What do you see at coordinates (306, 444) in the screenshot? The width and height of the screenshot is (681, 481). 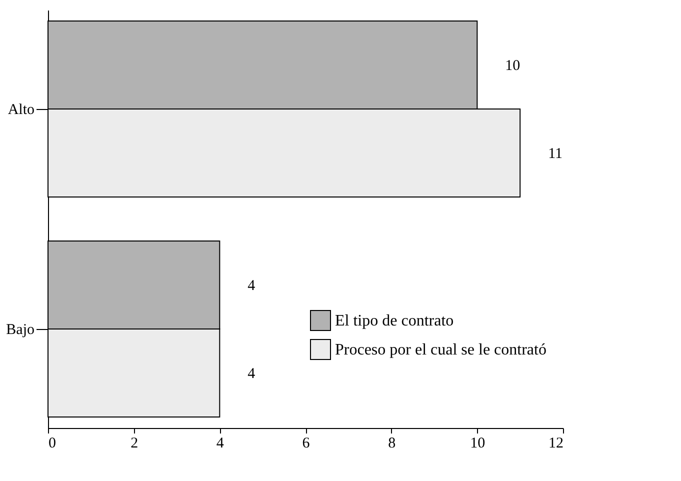 I see `x-tick-label: 6` at bounding box center [306, 444].